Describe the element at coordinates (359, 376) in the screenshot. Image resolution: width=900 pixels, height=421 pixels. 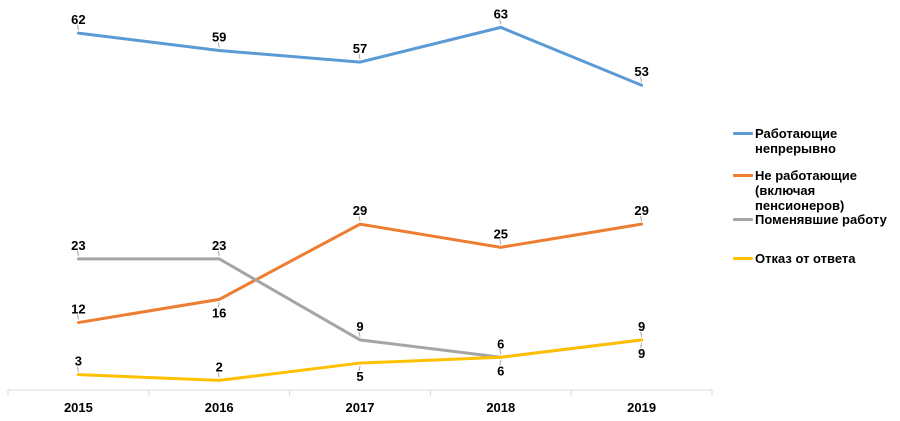
I see `data-label: 5` at that location.